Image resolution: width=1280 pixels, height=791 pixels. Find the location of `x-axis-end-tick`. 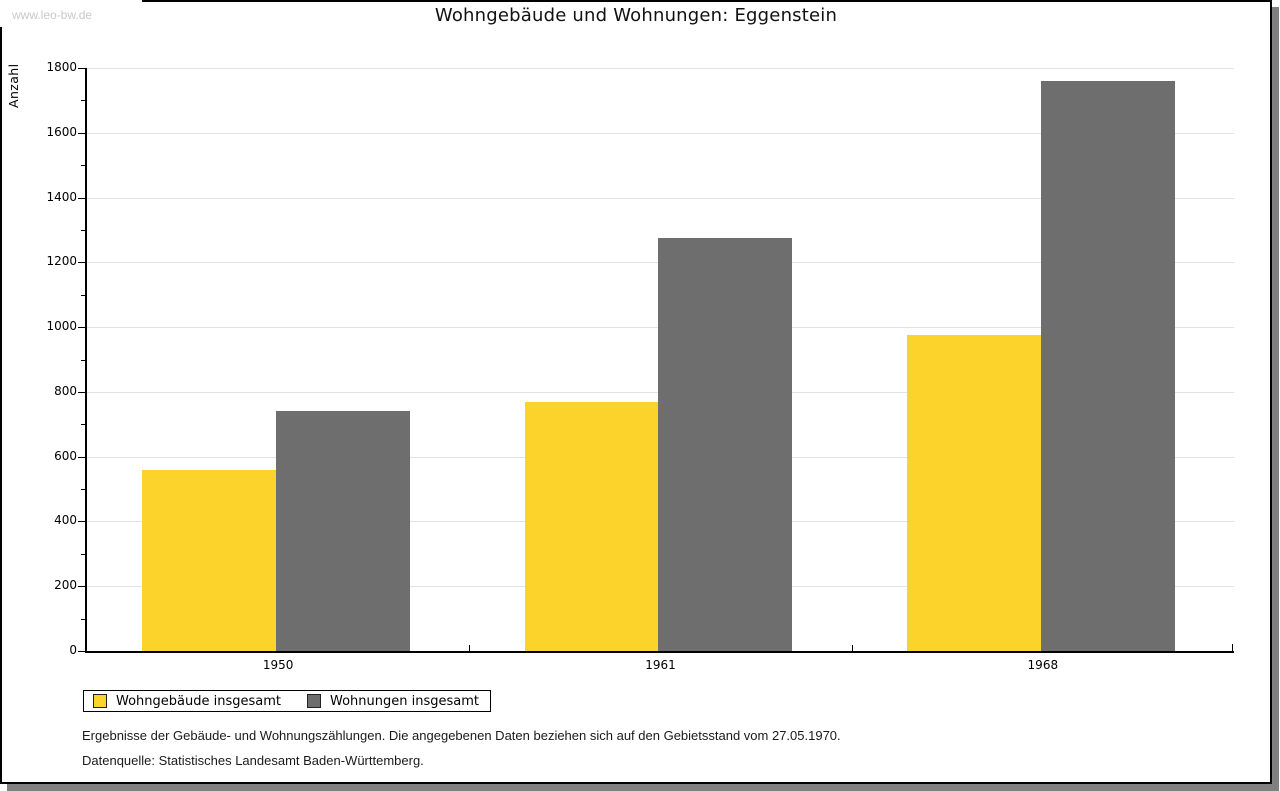

x-axis-end-tick is located at coordinates (1232, 647).